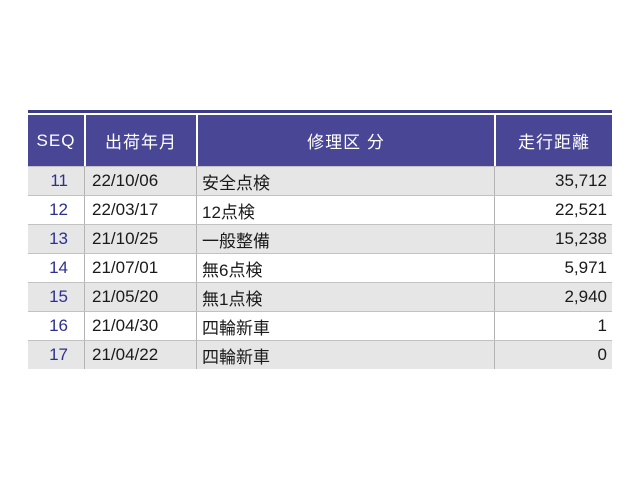 This screenshot has height=480, width=640. What do you see at coordinates (345, 297) in the screenshot?
I see `repair-category-cell: 無1点検` at bounding box center [345, 297].